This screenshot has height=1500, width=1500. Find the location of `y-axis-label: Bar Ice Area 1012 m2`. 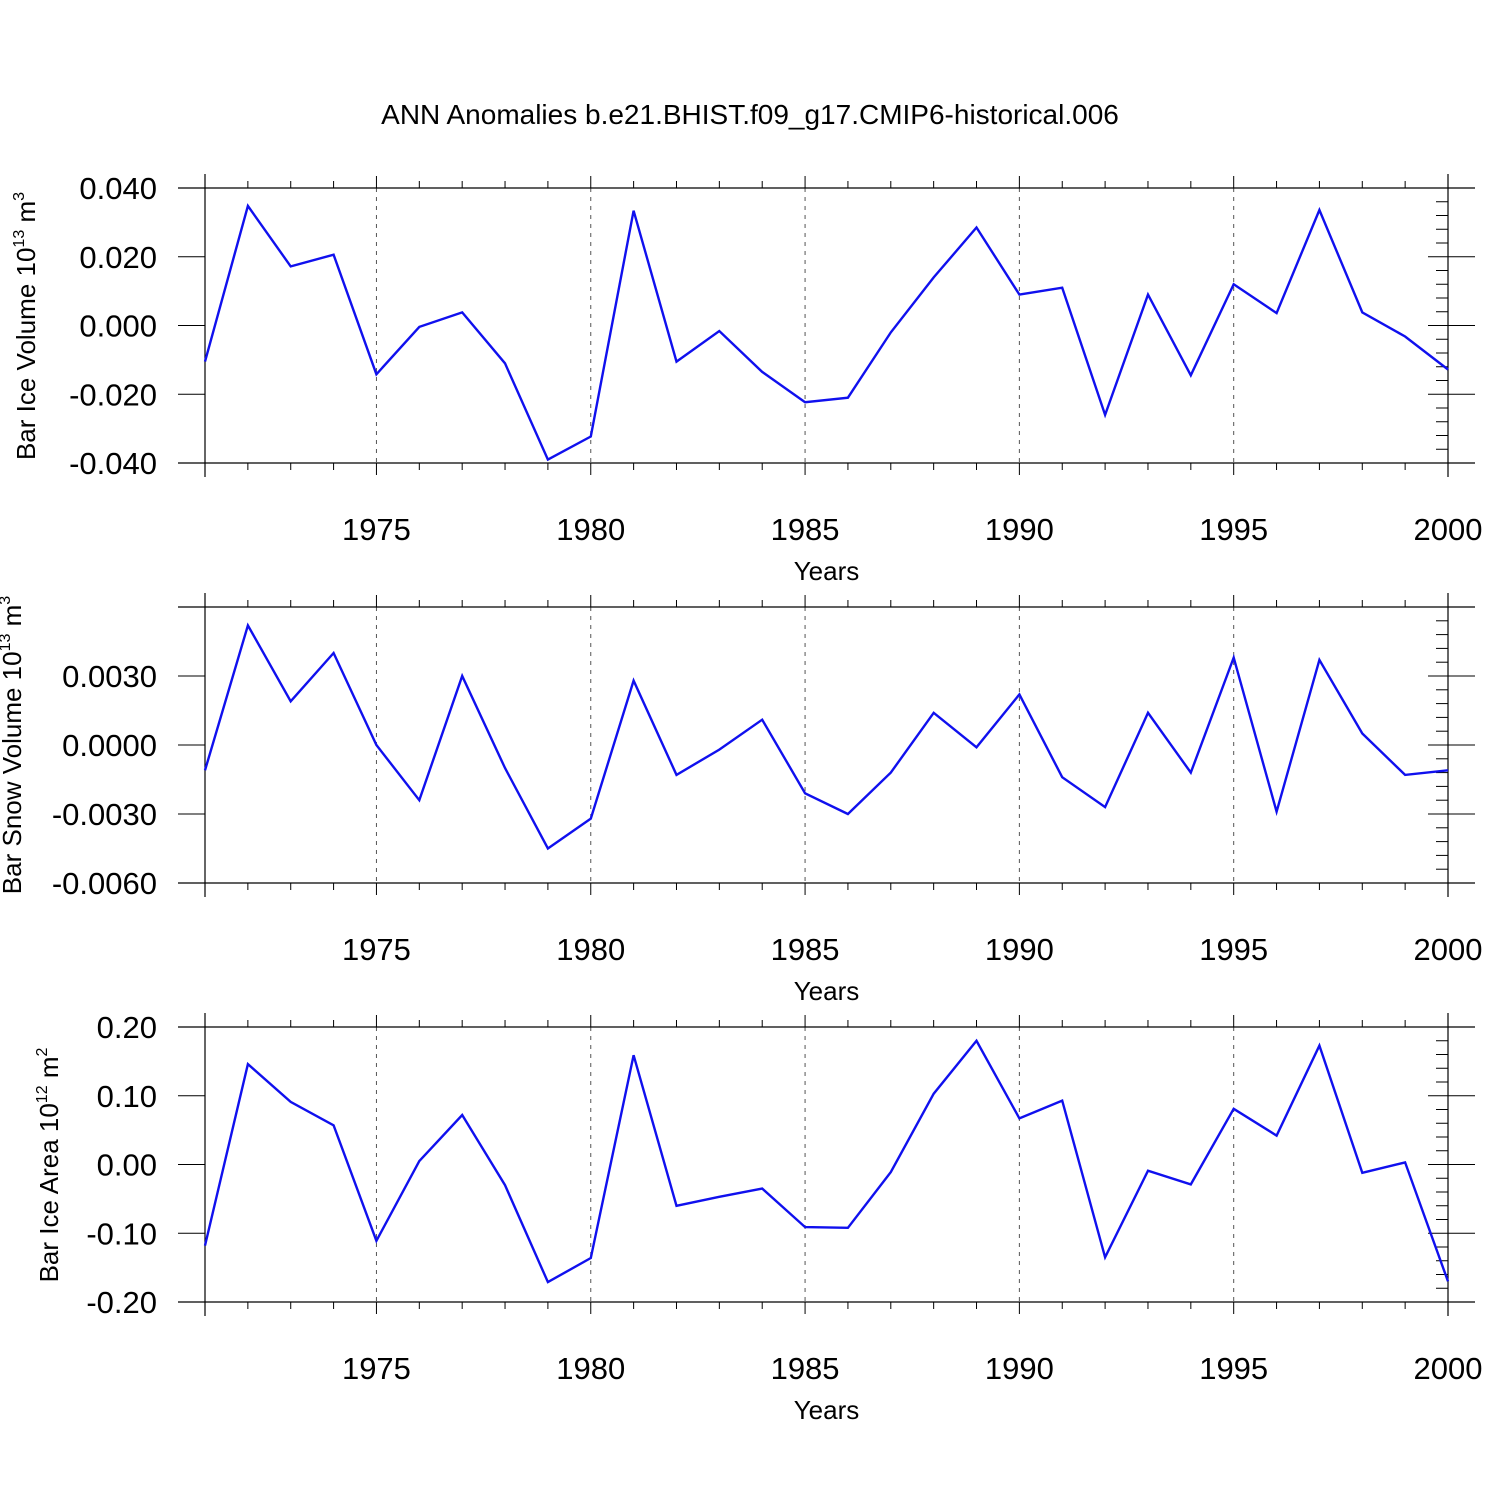

y-axis-label: Bar Ice Area 1012 m2 is located at coordinates (49, 1164).